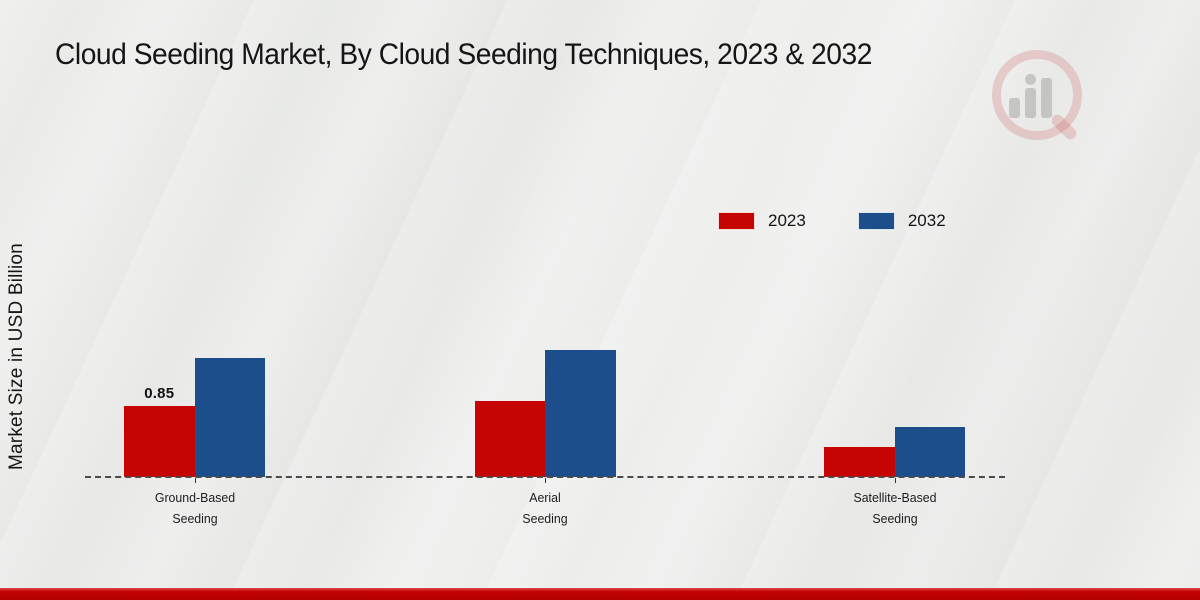  Describe the element at coordinates (1037, 95) in the screenshot. I see `magnifier-ring-icon` at that location.